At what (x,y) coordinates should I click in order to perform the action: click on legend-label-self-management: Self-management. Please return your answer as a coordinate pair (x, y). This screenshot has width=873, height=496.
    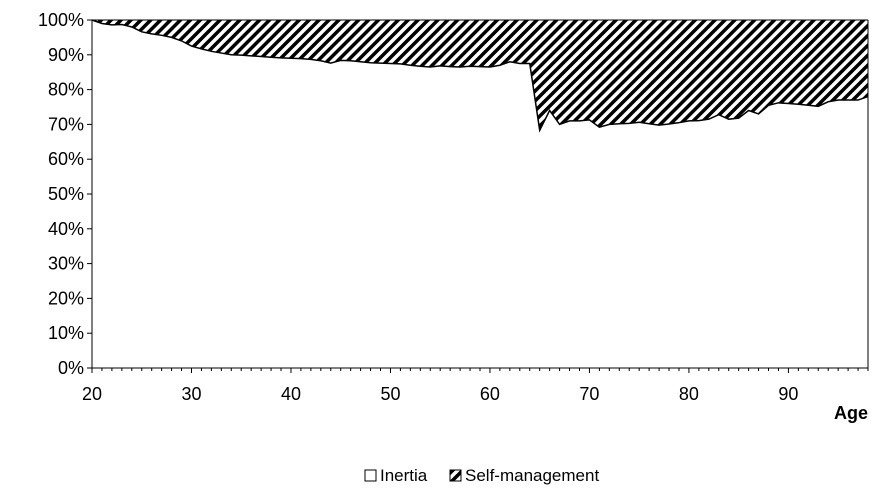
    Looking at the image, I should click on (532, 475).